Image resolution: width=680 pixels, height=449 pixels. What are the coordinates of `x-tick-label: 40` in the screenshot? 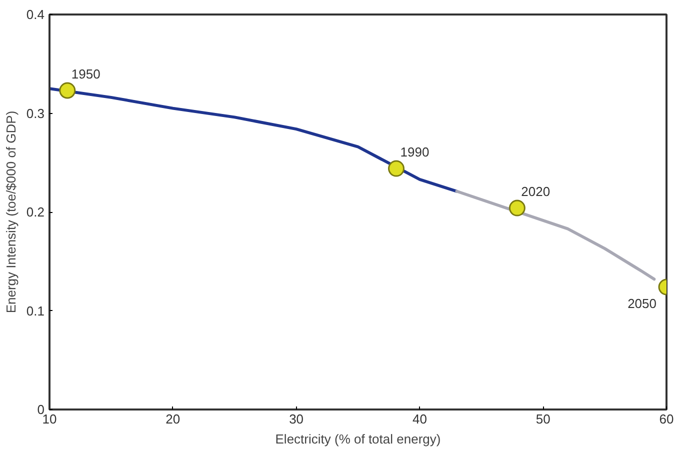 It's located at (419, 419).